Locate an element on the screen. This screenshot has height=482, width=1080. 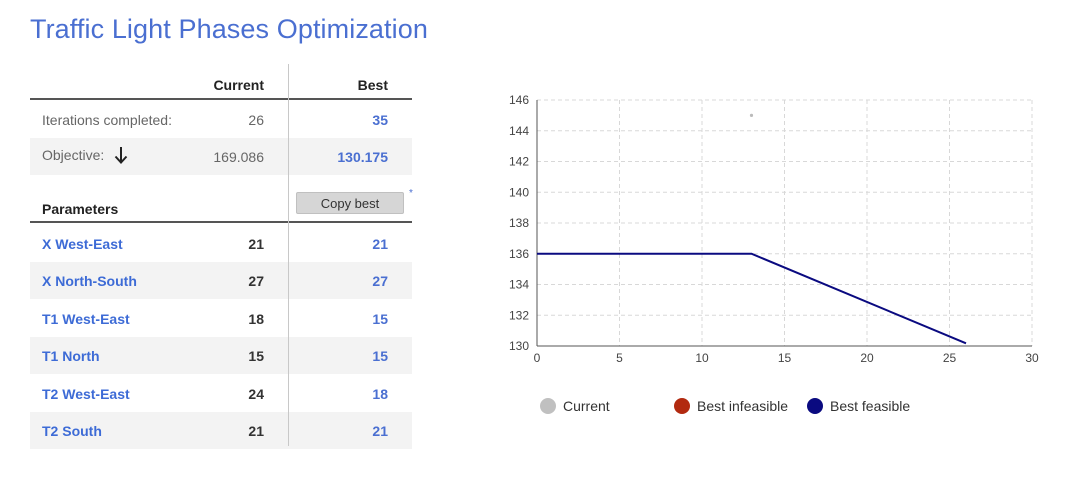
param-name: X West-East is located at coordinates (82, 243).